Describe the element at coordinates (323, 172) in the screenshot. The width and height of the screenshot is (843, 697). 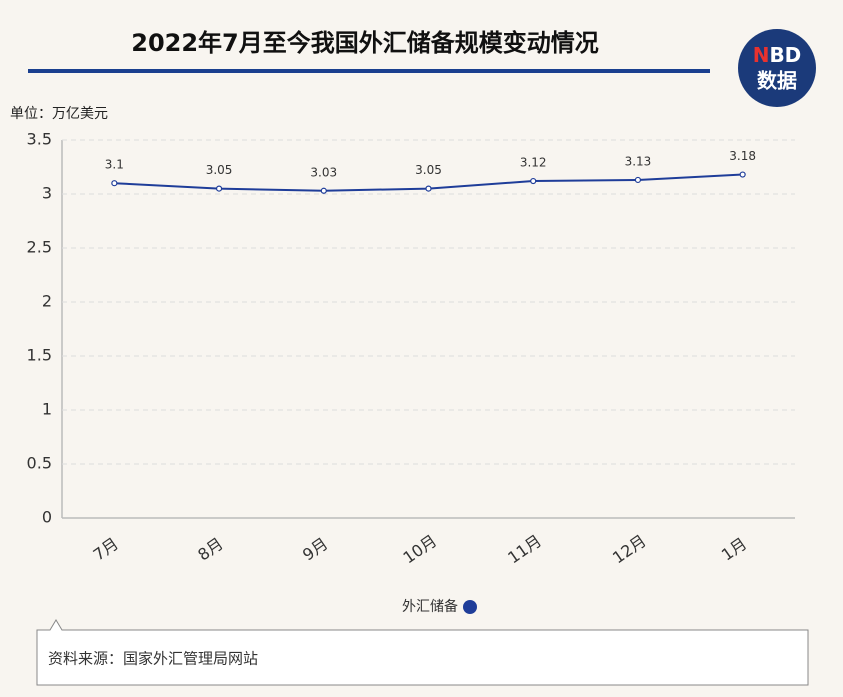
I see `data-label: 3.03` at that location.